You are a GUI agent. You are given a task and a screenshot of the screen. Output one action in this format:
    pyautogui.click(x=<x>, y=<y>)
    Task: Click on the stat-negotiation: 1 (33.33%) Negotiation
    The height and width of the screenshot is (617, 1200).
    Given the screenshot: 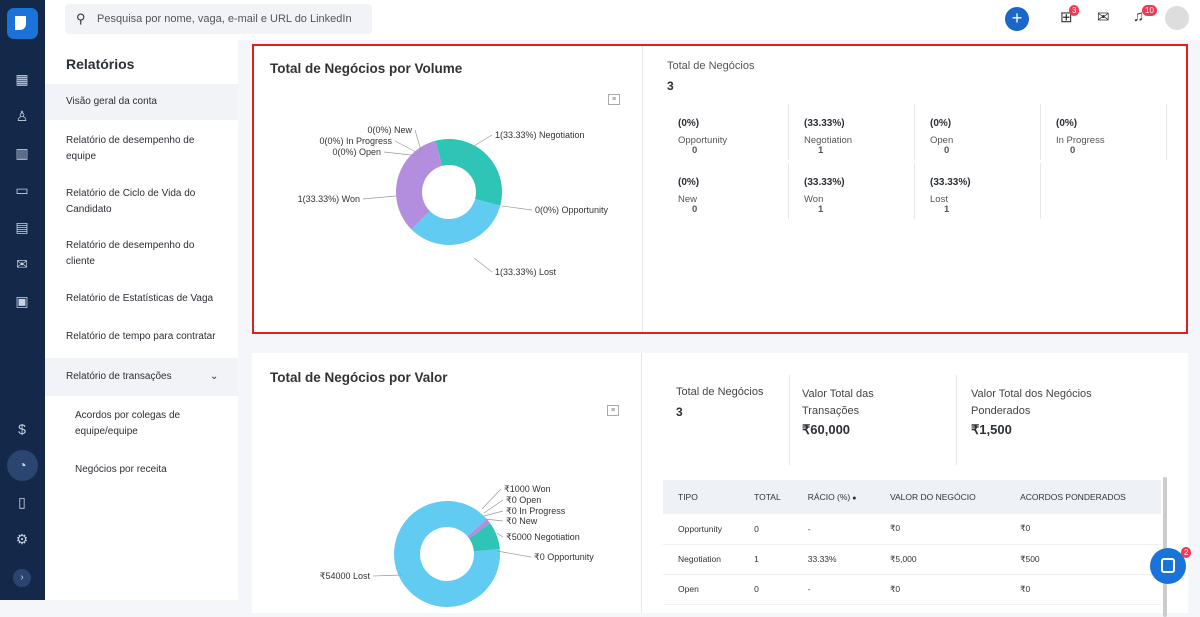 What is the action you would take?
    pyautogui.click(x=852, y=132)
    